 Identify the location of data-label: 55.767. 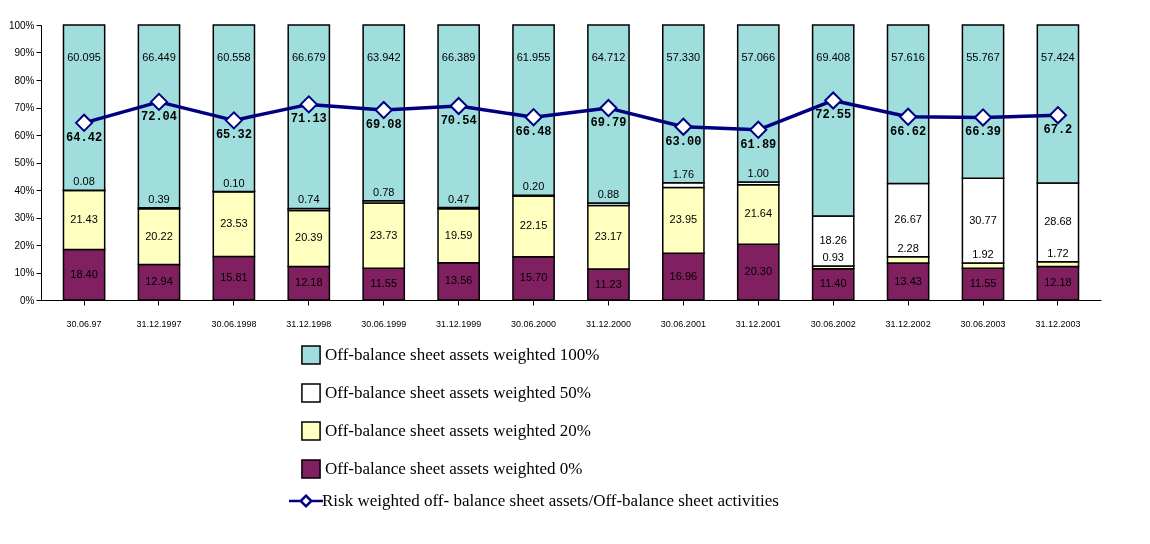
(983, 56).